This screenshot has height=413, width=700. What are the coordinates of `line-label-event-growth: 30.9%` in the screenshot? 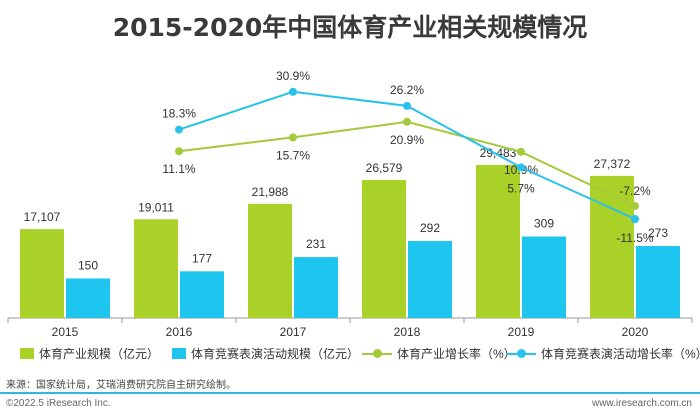 It's located at (293, 76).